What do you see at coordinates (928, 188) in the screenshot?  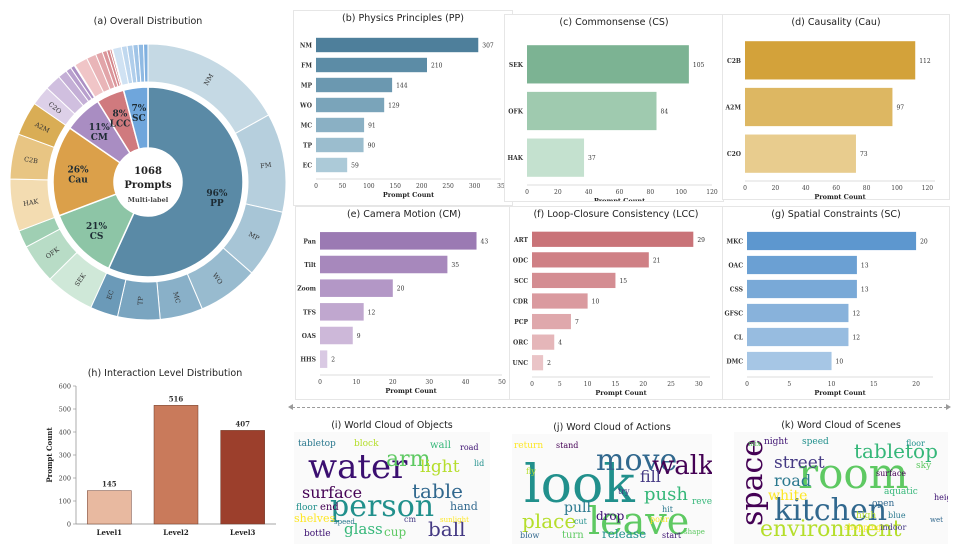 I see `x-tick-label: 120` at bounding box center [928, 188].